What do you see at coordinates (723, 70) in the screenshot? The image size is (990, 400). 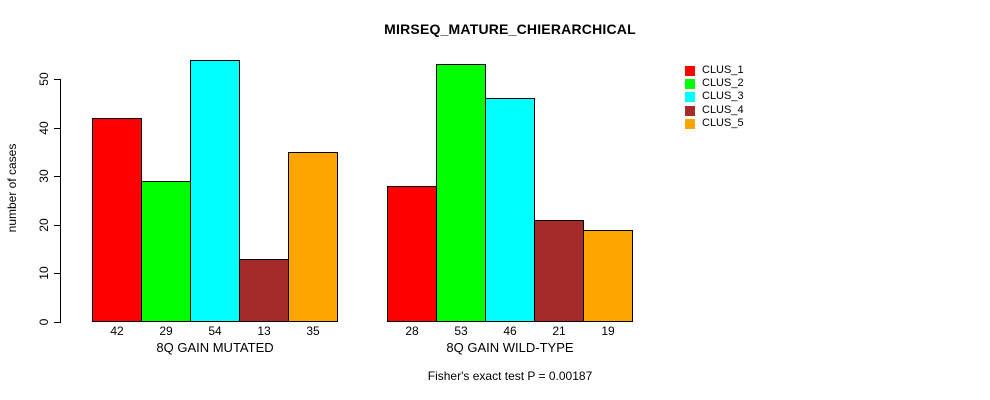 I see `legend-label: CLUS_1` at bounding box center [723, 70].